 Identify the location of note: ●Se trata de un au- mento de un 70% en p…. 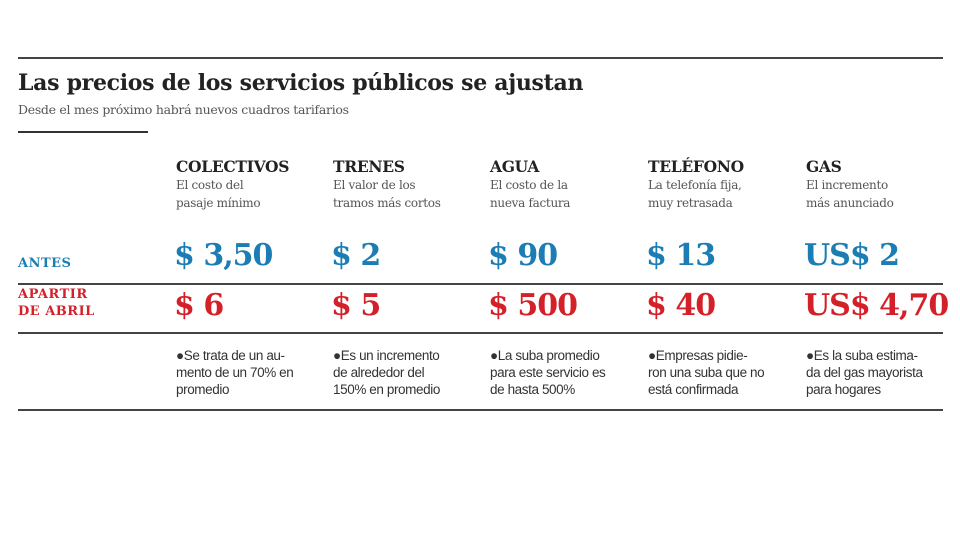
(251, 372).